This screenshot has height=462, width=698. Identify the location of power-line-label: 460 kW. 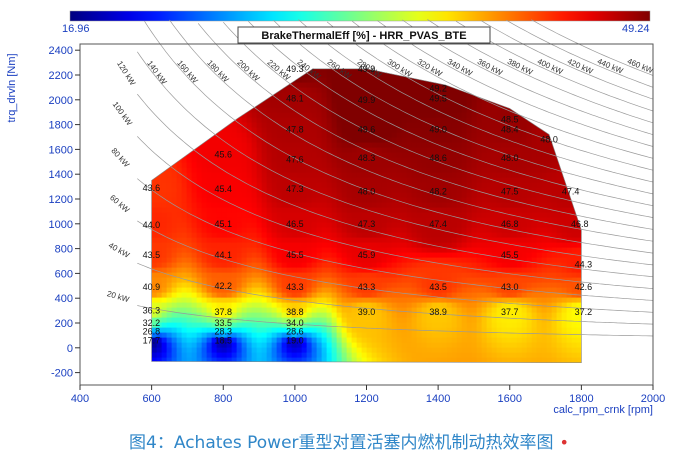
(640, 66).